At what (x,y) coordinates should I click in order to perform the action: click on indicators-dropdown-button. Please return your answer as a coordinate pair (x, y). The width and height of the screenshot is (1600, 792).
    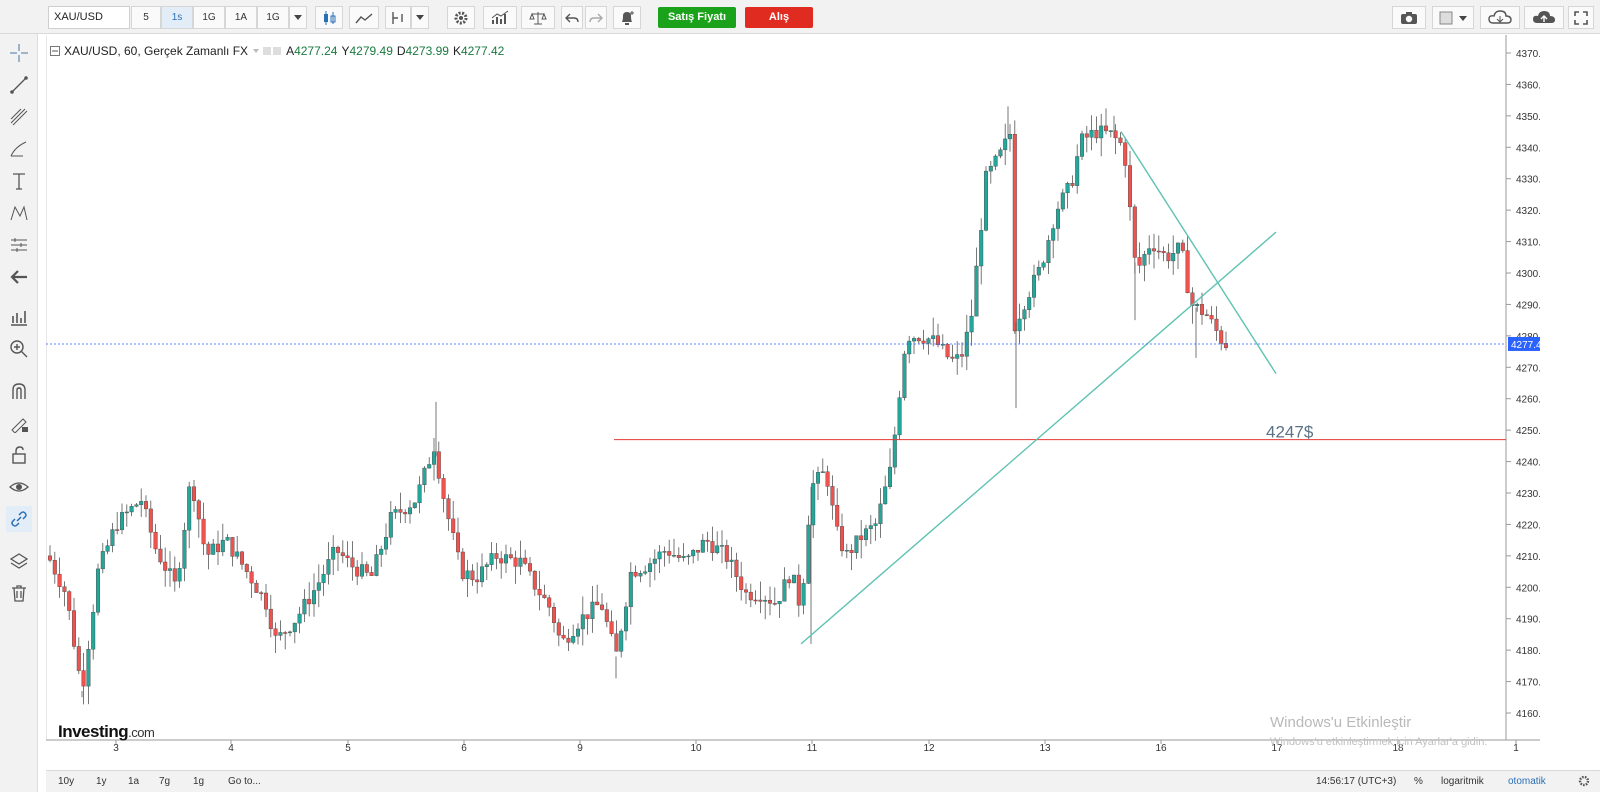
    Looking at the image, I should click on (420, 17).